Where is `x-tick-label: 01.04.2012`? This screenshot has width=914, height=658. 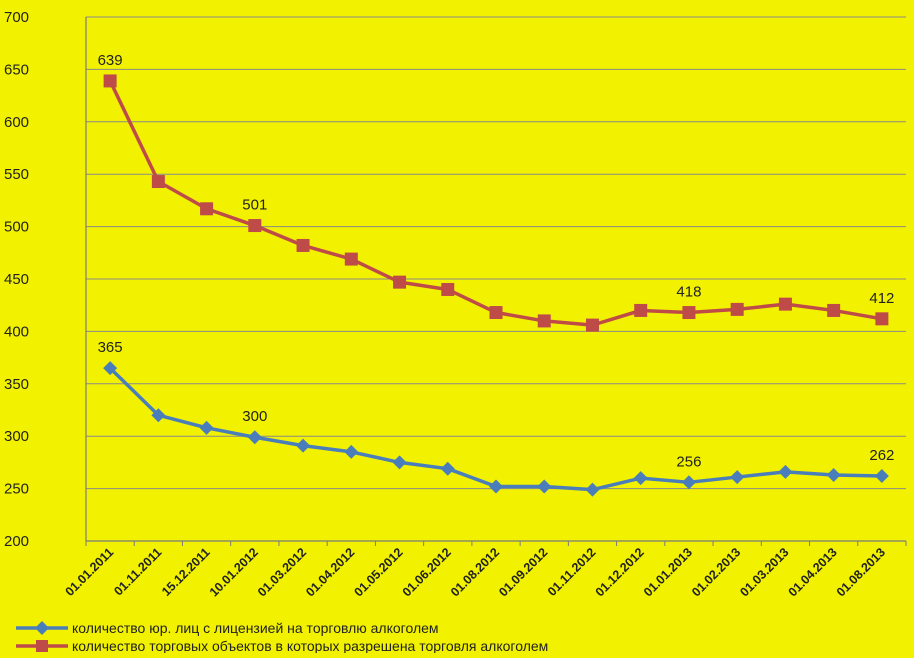
x-tick-label: 01.04.2012 is located at coordinates (330, 572).